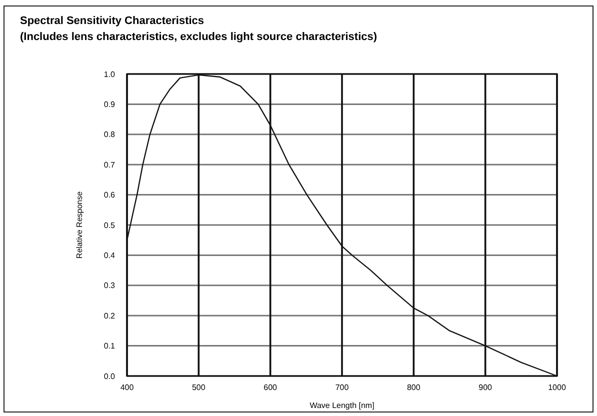  What do you see at coordinates (342, 405) in the screenshot?
I see `x-axis-title: Wave Length [nm]` at bounding box center [342, 405].